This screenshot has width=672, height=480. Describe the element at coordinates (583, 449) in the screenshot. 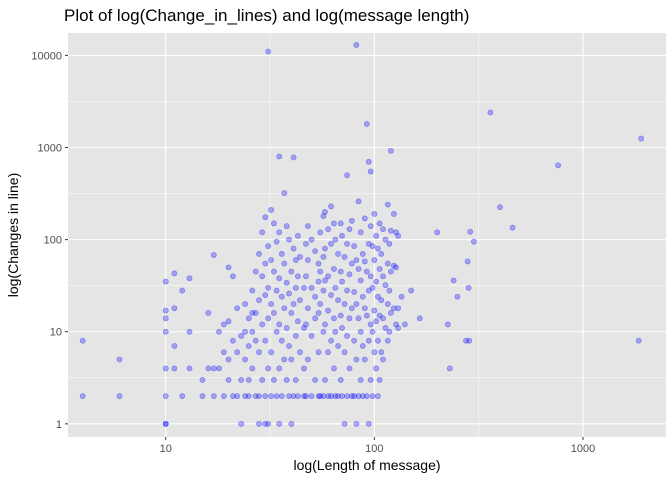

I see `x-tick-label: 1000` at that location.